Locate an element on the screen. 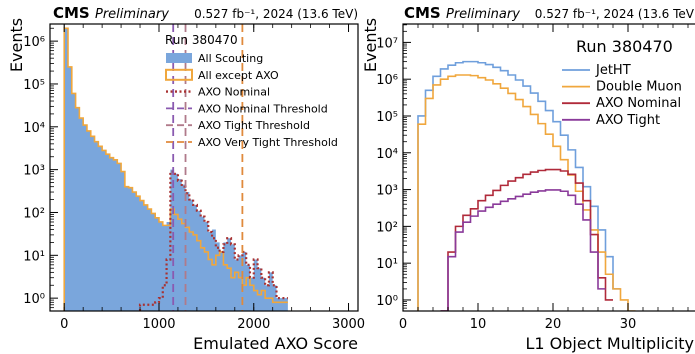 Image resolution: width=695 pixels, height=354 pixels. left-y-axis-label: Events is located at coordinates (16, 45).